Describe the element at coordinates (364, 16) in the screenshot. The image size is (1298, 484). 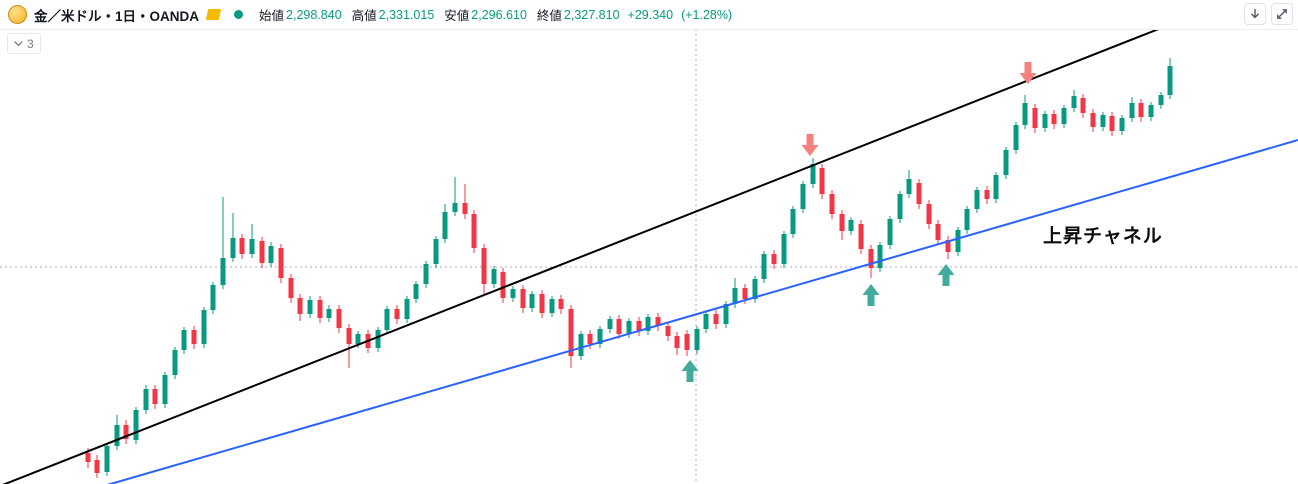
I see `high-label: 高値` at that location.